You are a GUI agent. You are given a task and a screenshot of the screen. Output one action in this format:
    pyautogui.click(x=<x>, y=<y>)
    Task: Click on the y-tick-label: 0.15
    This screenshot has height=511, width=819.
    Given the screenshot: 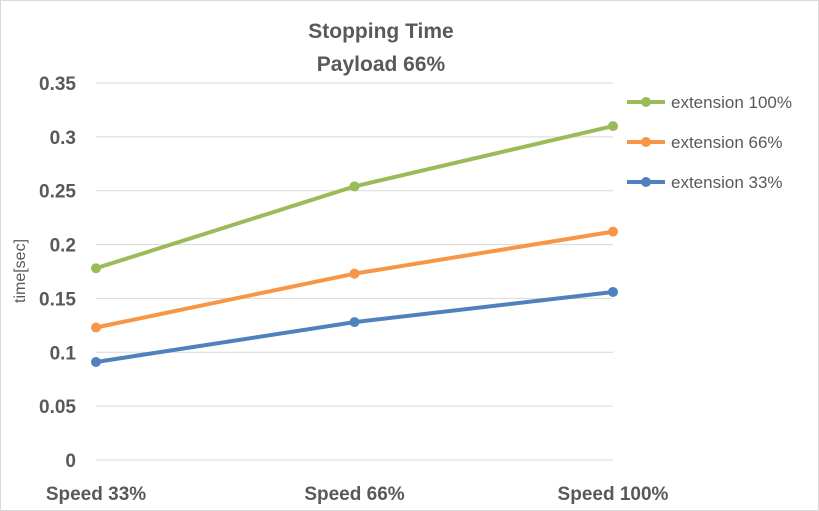 What is the action you would take?
    pyautogui.click(x=57, y=299)
    